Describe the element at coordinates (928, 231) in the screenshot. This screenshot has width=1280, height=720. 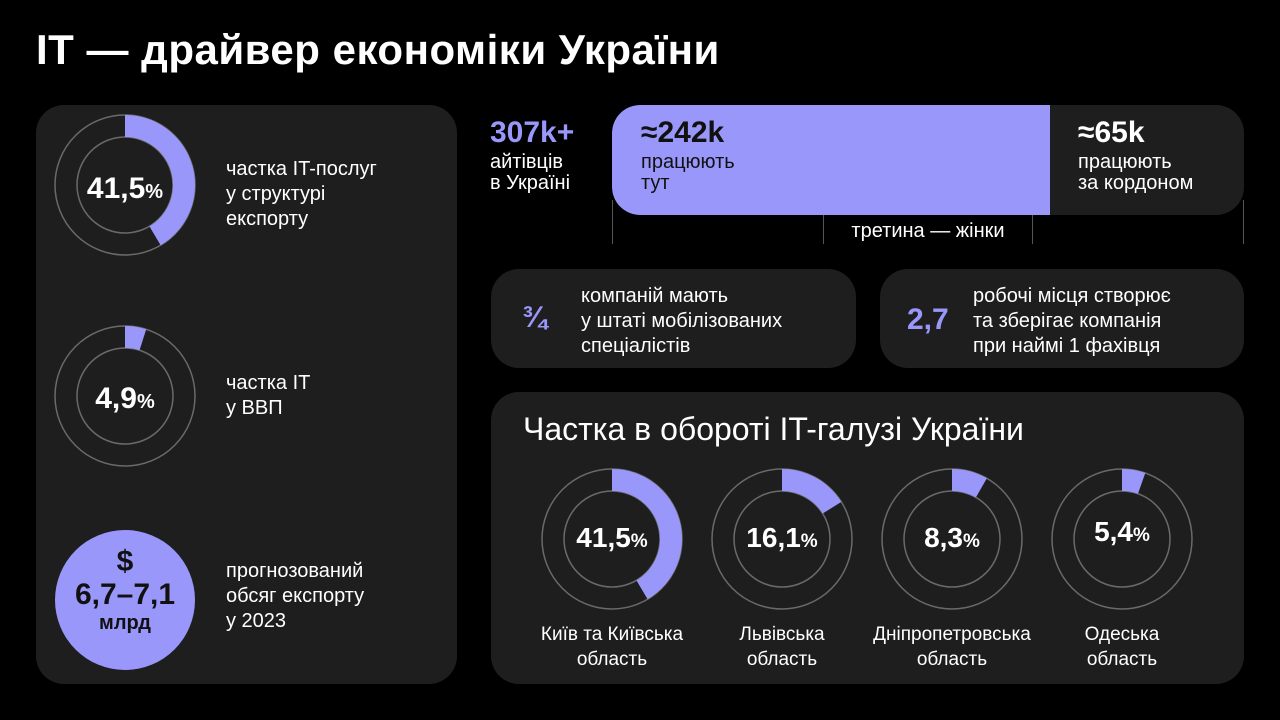
I see `women-note: третина — жінки` at that location.